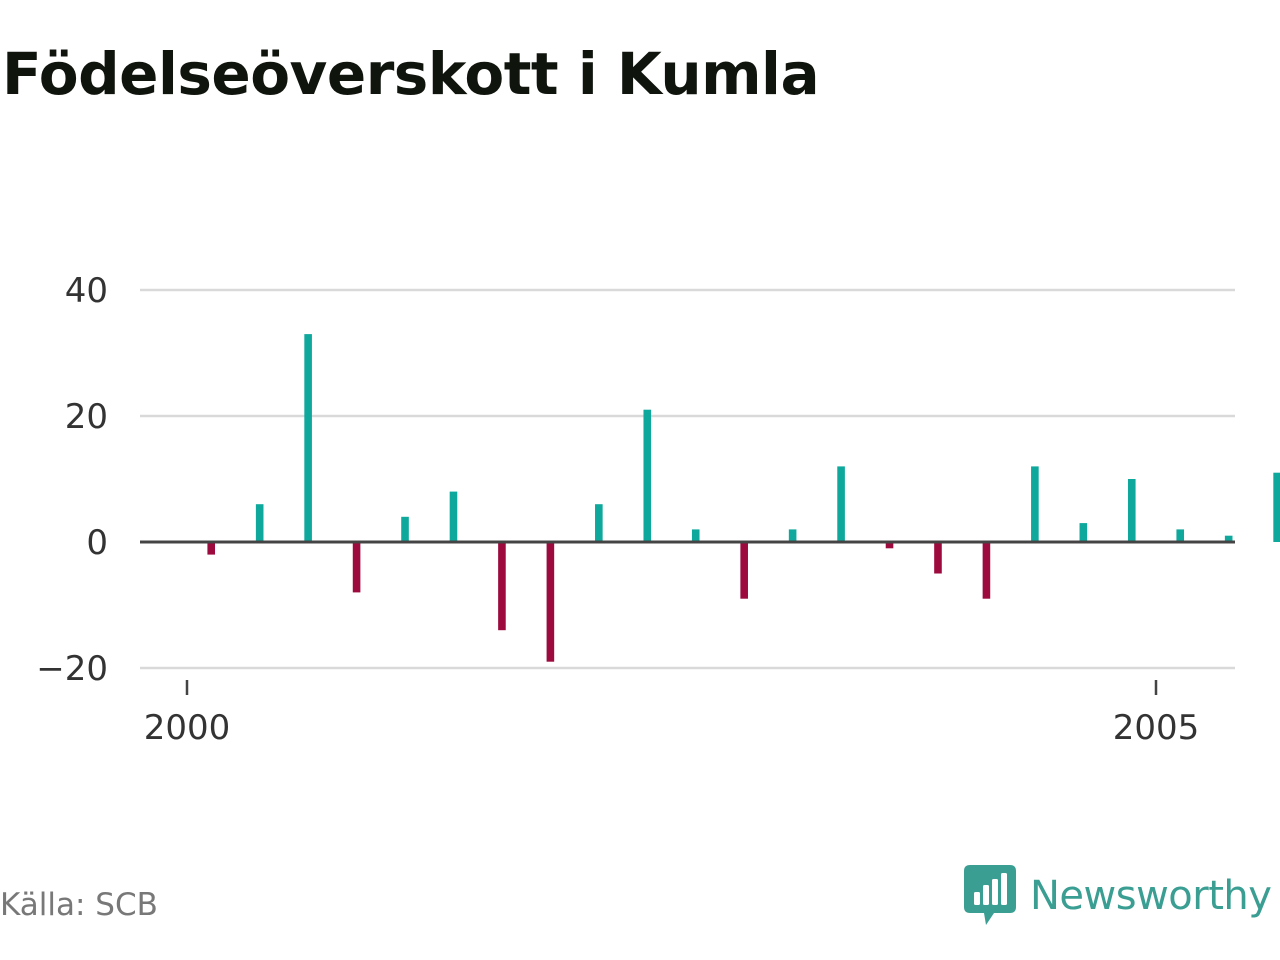 This screenshot has width=1280, height=960. Describe the element at coordinates (79, 905) in the screenshot. I see `source-label: Källa: SCB` at that location.